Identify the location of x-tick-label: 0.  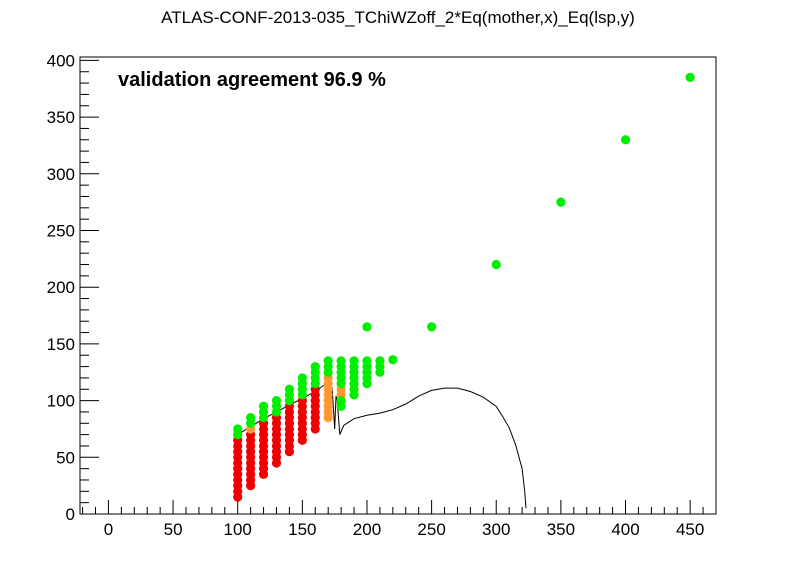
(108, 529).